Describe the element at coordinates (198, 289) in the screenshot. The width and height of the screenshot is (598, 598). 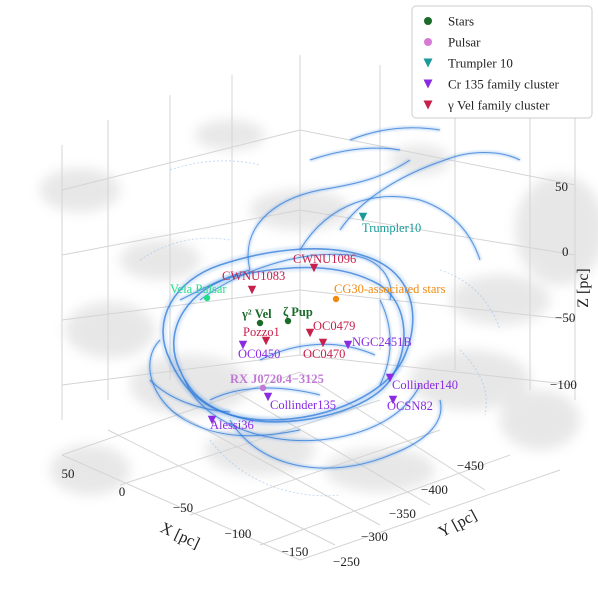
I see `label-vela-pulsar: Vela Pulsar` at that location.